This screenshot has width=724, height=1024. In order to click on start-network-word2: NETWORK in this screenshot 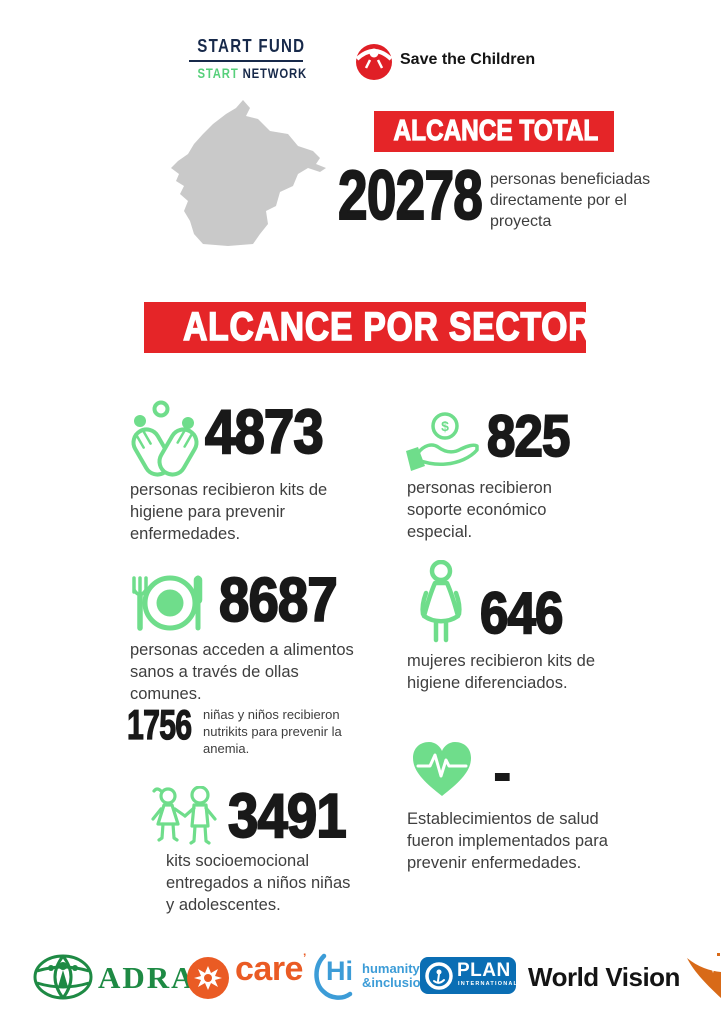, I will do `click(273, 73)`.